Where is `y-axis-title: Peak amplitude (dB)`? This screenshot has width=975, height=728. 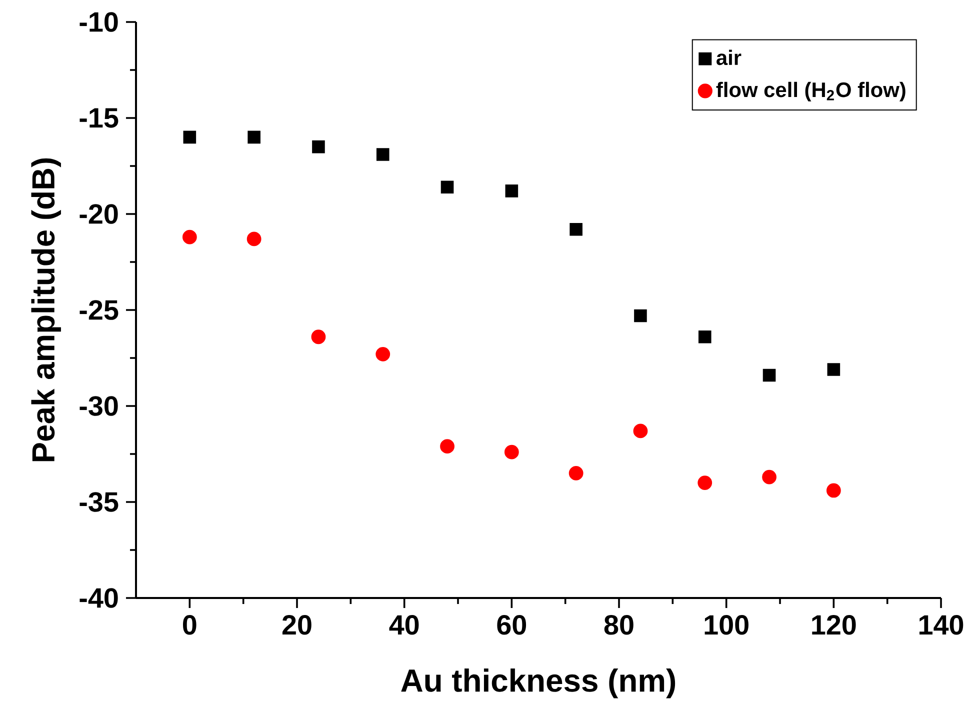 y-axis-title: Peak amplitude (dB) is located at coordinates (46, 310).